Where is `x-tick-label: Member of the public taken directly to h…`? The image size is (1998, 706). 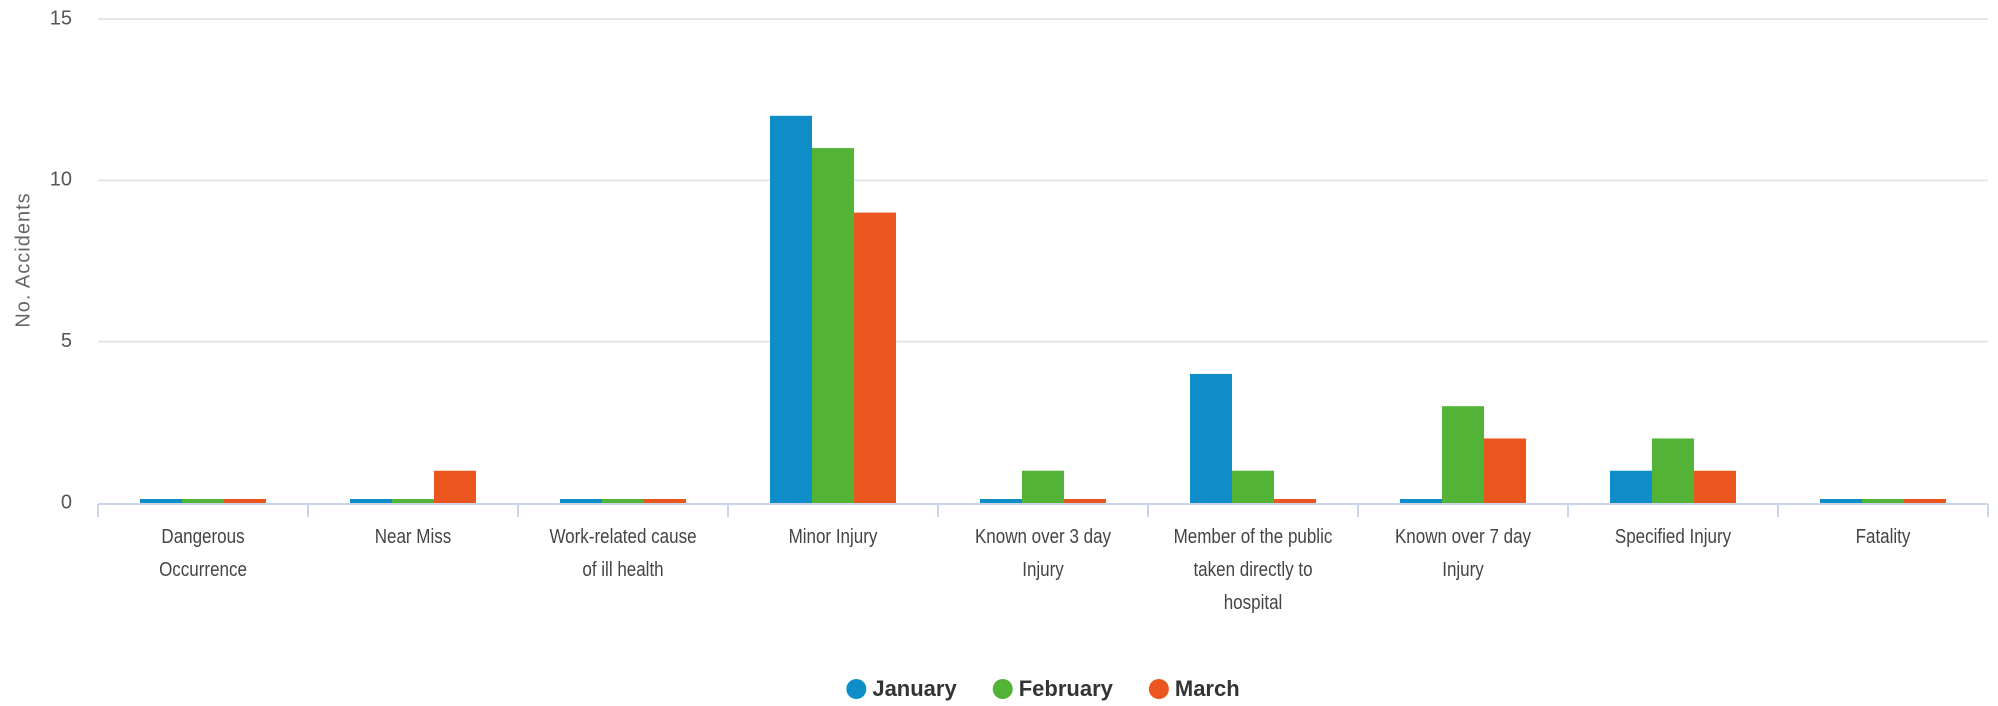
x-tick-label: Member of the public taken directly to h… is located at coordinates (1253, 570).